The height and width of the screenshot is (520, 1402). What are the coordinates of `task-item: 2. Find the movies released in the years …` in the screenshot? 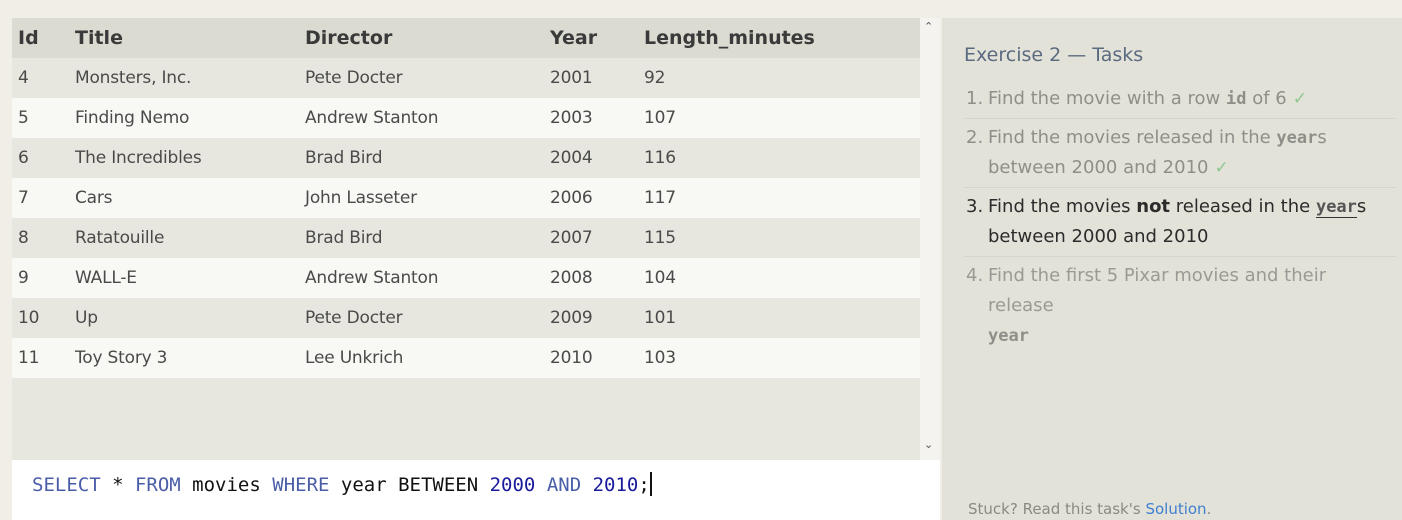 It's located at (1180, 153).